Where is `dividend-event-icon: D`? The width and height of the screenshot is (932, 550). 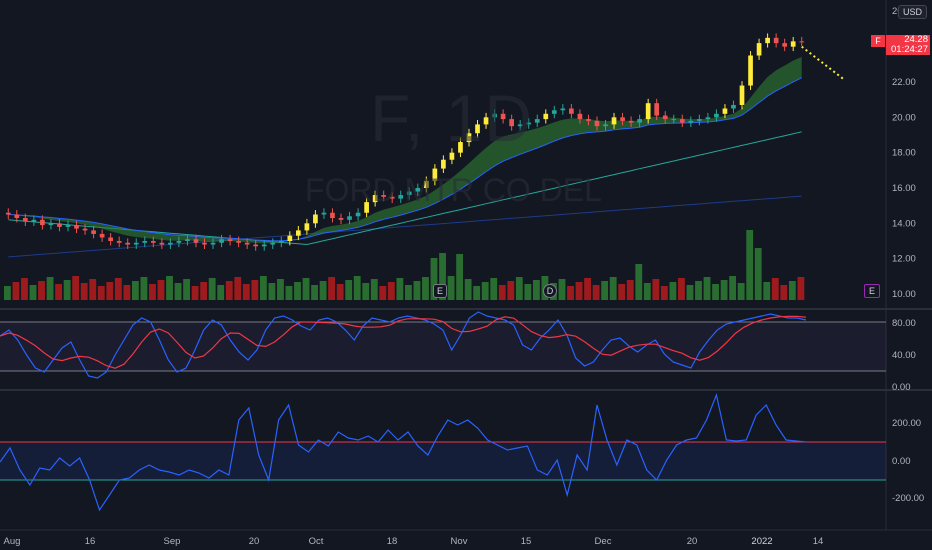
dividend-event-icon: D is located at coordinates (550, 291).